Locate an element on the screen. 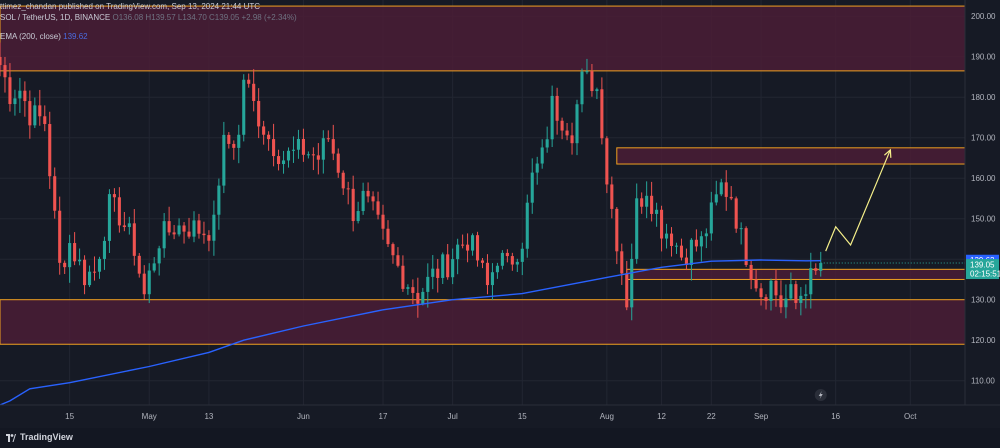 The height and width of the screenshot is (448, 1000). y-tick-label: 180.00 is located at coordinates (983, 97).